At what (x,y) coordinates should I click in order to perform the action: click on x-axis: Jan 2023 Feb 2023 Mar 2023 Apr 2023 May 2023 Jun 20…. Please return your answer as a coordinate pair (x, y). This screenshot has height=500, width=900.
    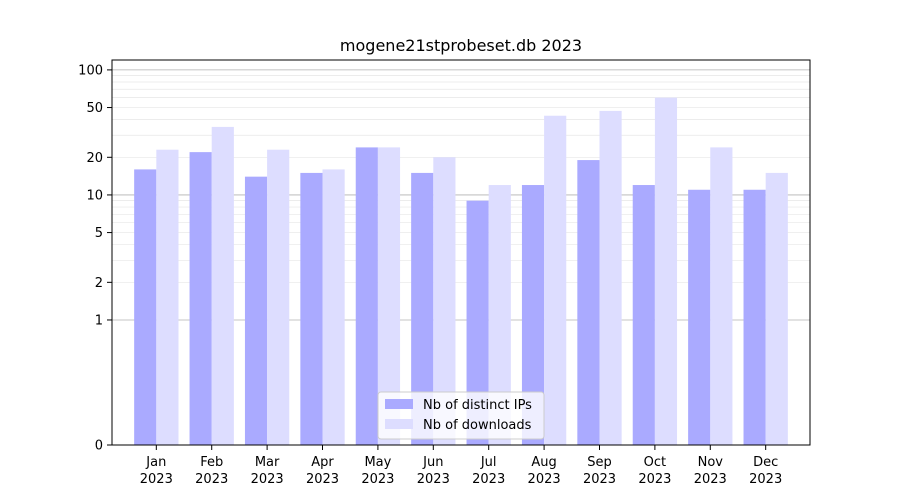
    Looking at the image, I should click on (461, 466).